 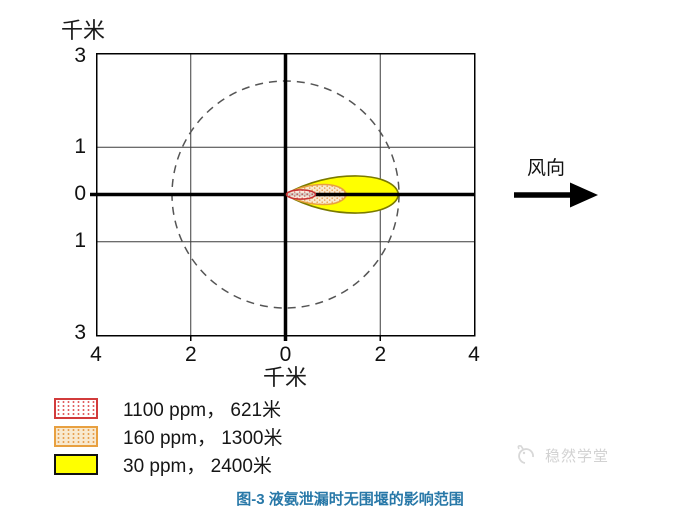 I want to click on legend-label-160ppm: 160 ppm， 1300米, so click(x=203, y=438).